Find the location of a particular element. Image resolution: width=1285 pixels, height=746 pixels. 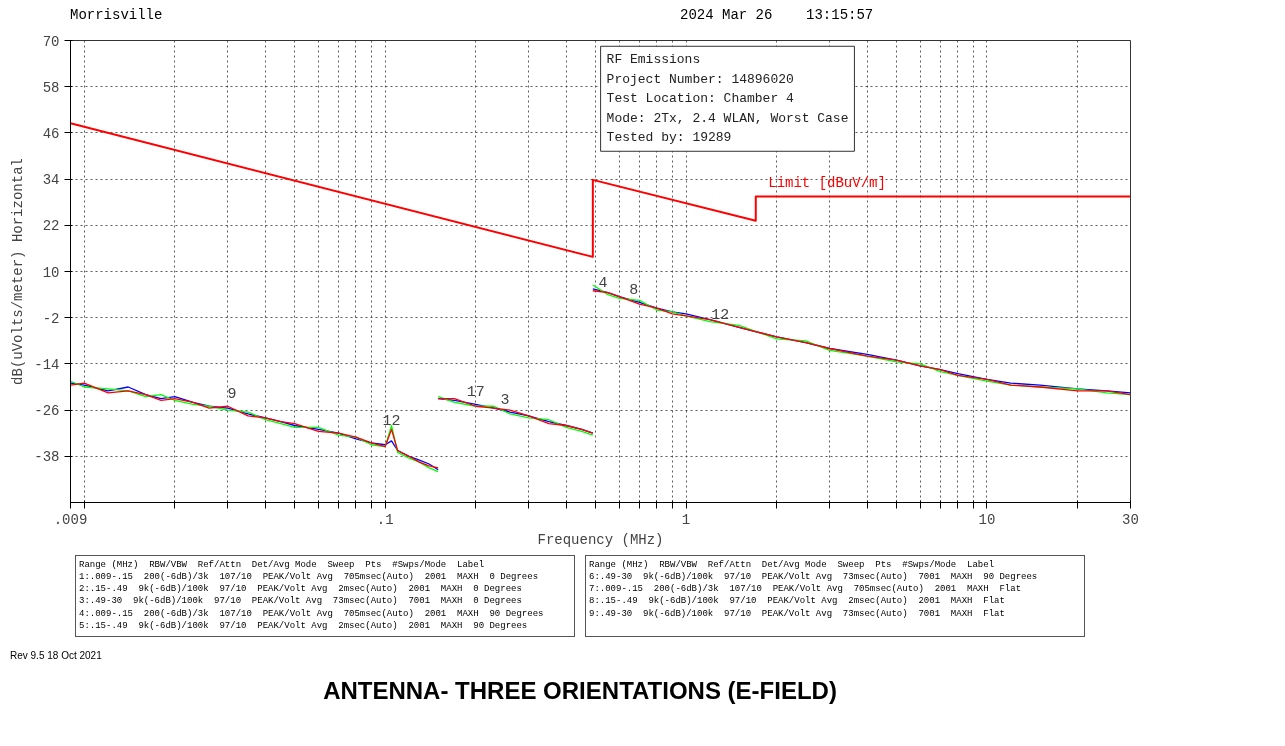

y-tick-label: 70 is located at coordinates (51, 41).